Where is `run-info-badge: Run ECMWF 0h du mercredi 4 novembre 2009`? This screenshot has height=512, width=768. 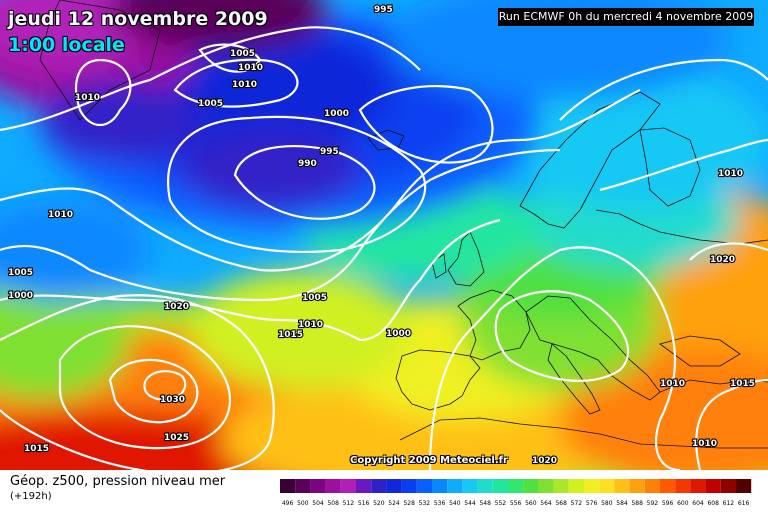
run-info-badge: Run ECMWF 0h du mercredi 4 novembre 2009 is located at coordinates (626, 17).